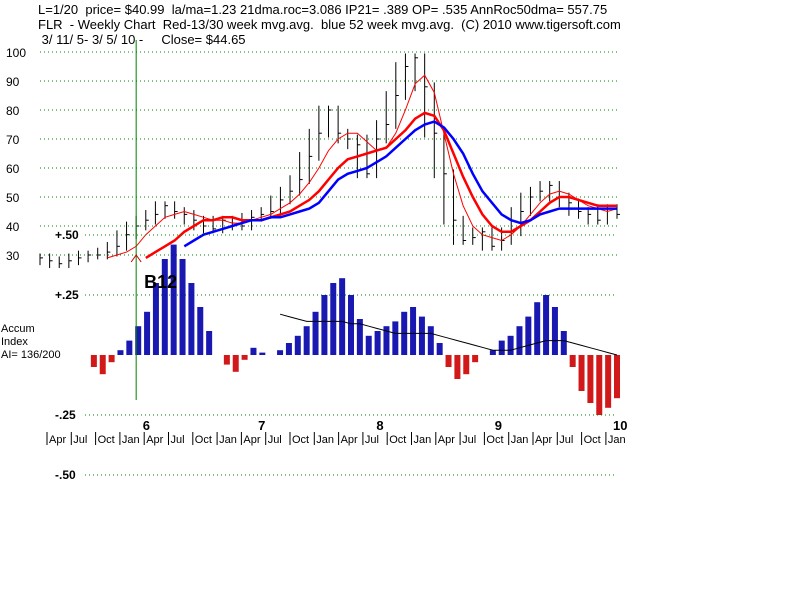  Describe the element at coordinates (136, 258) in the screenshot. I see `signal-arrow` at that location.